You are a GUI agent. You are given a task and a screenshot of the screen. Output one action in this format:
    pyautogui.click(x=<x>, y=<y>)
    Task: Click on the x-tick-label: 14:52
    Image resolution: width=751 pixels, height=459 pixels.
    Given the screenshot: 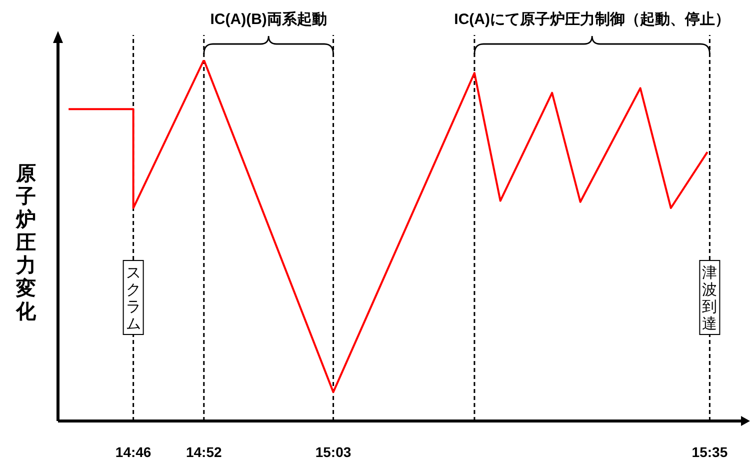 What is the action you would take?
    pyautogui.click(x=204, y=451)
    